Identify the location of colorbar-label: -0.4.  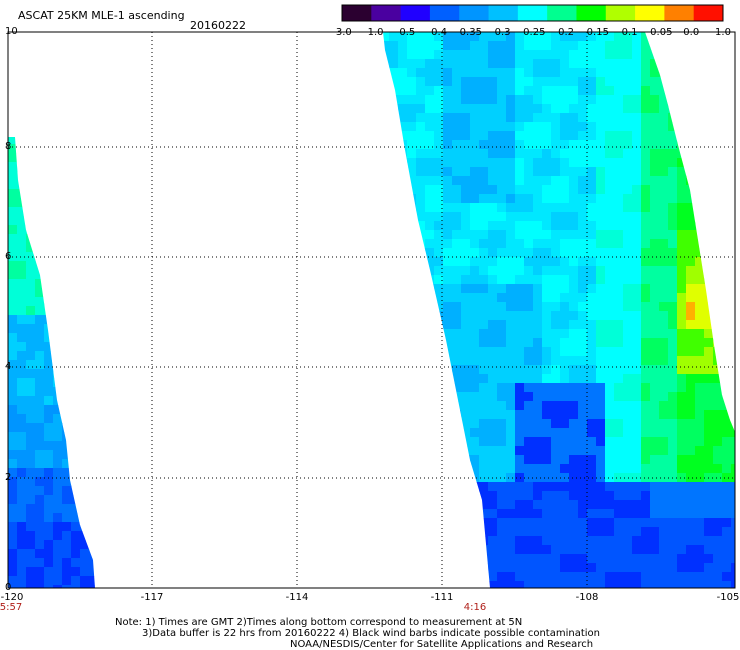
(437, 32).